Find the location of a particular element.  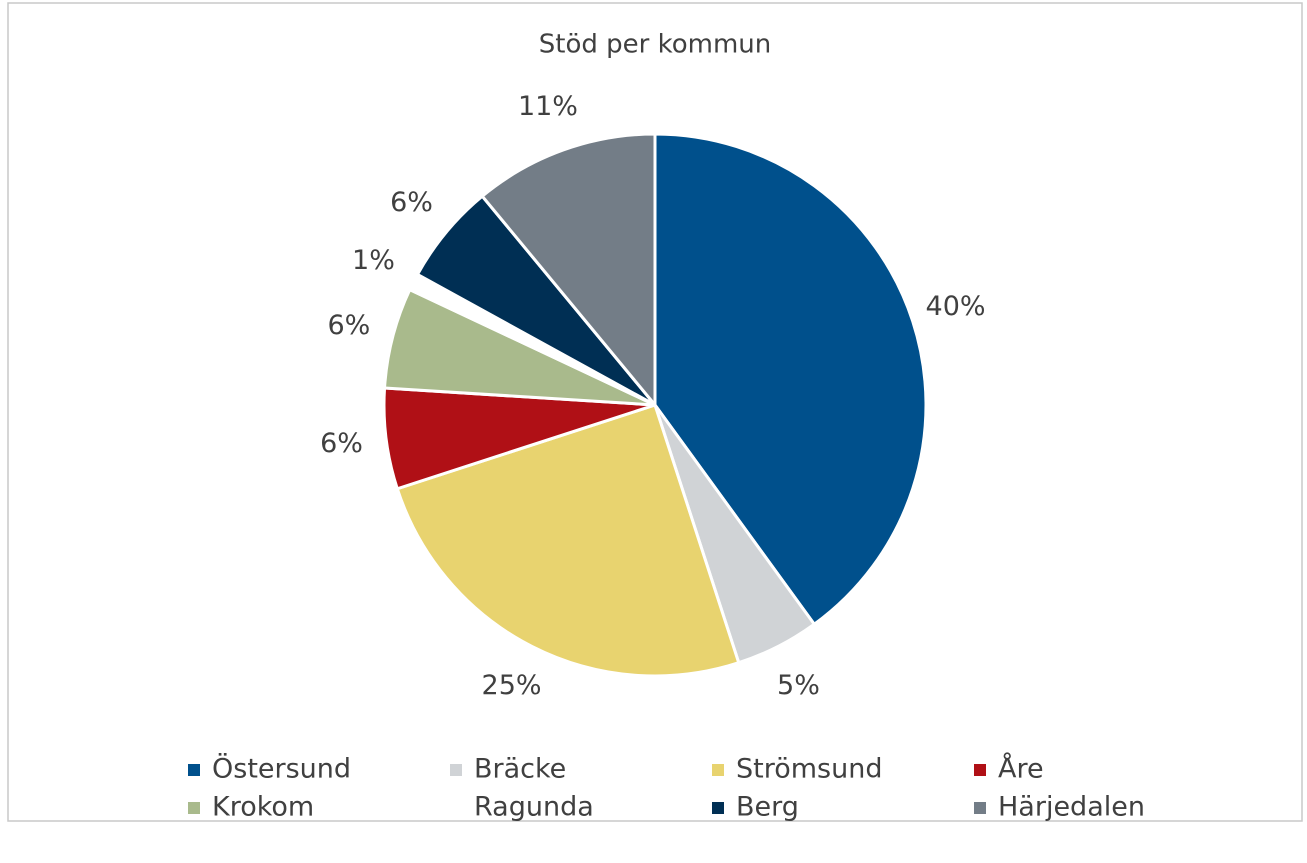

data-label: 5% is located at coordinates (798, 685).